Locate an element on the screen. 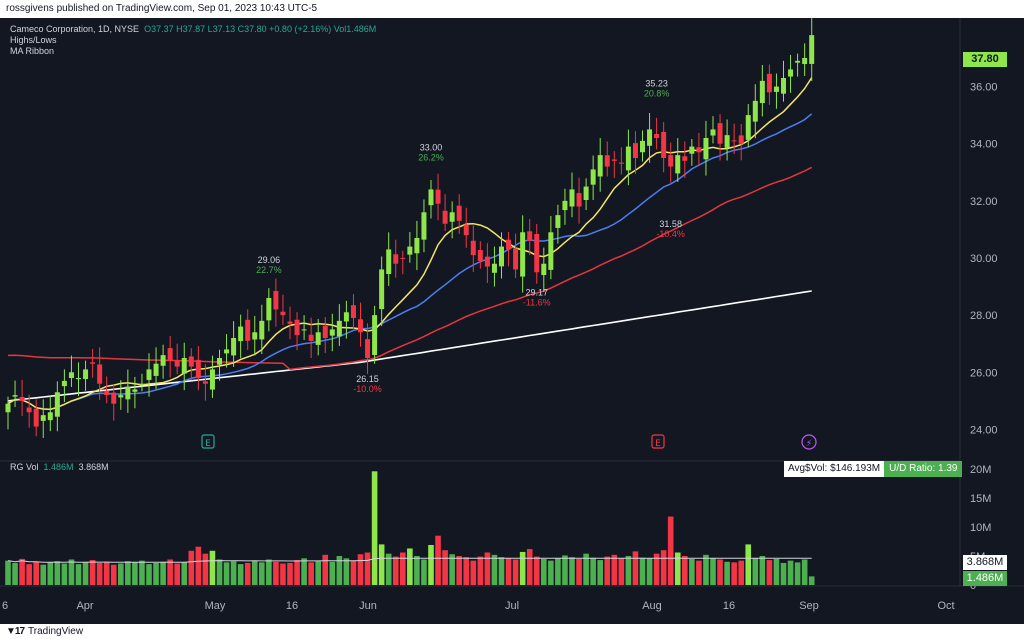 The height and width of the screenshot is (639, 1024). price-tick-label: 28.00 is located at coordinates (984, 316).